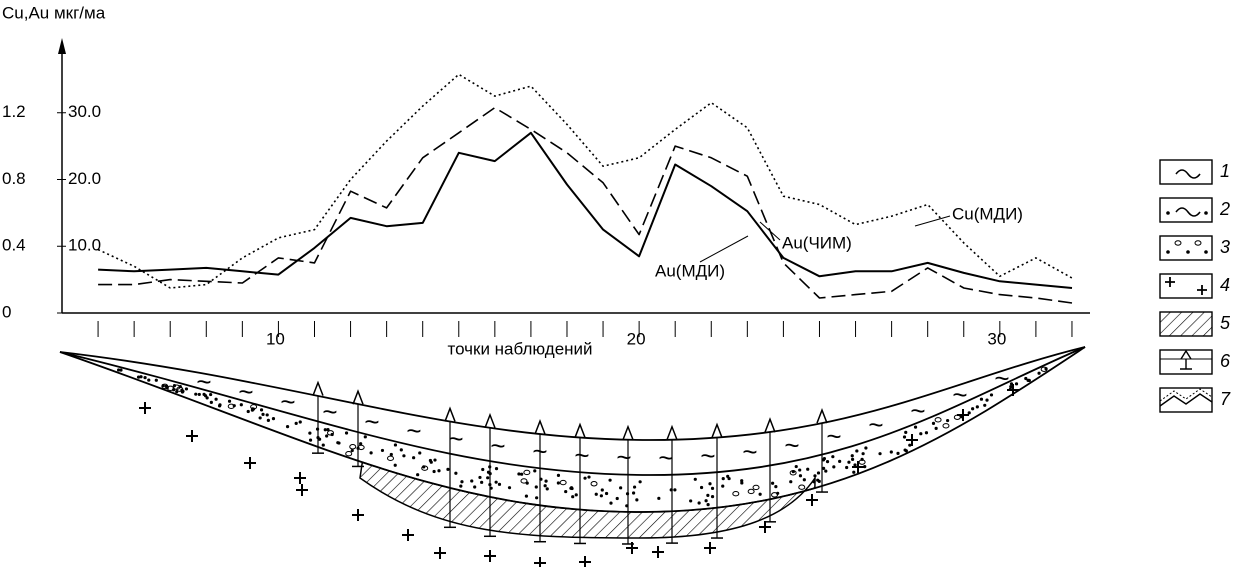  What do you see at coordinates (817, 242) in the screenshot?
I see `series-label: Au(ЧИМ)` at bounding box center [817, 242].